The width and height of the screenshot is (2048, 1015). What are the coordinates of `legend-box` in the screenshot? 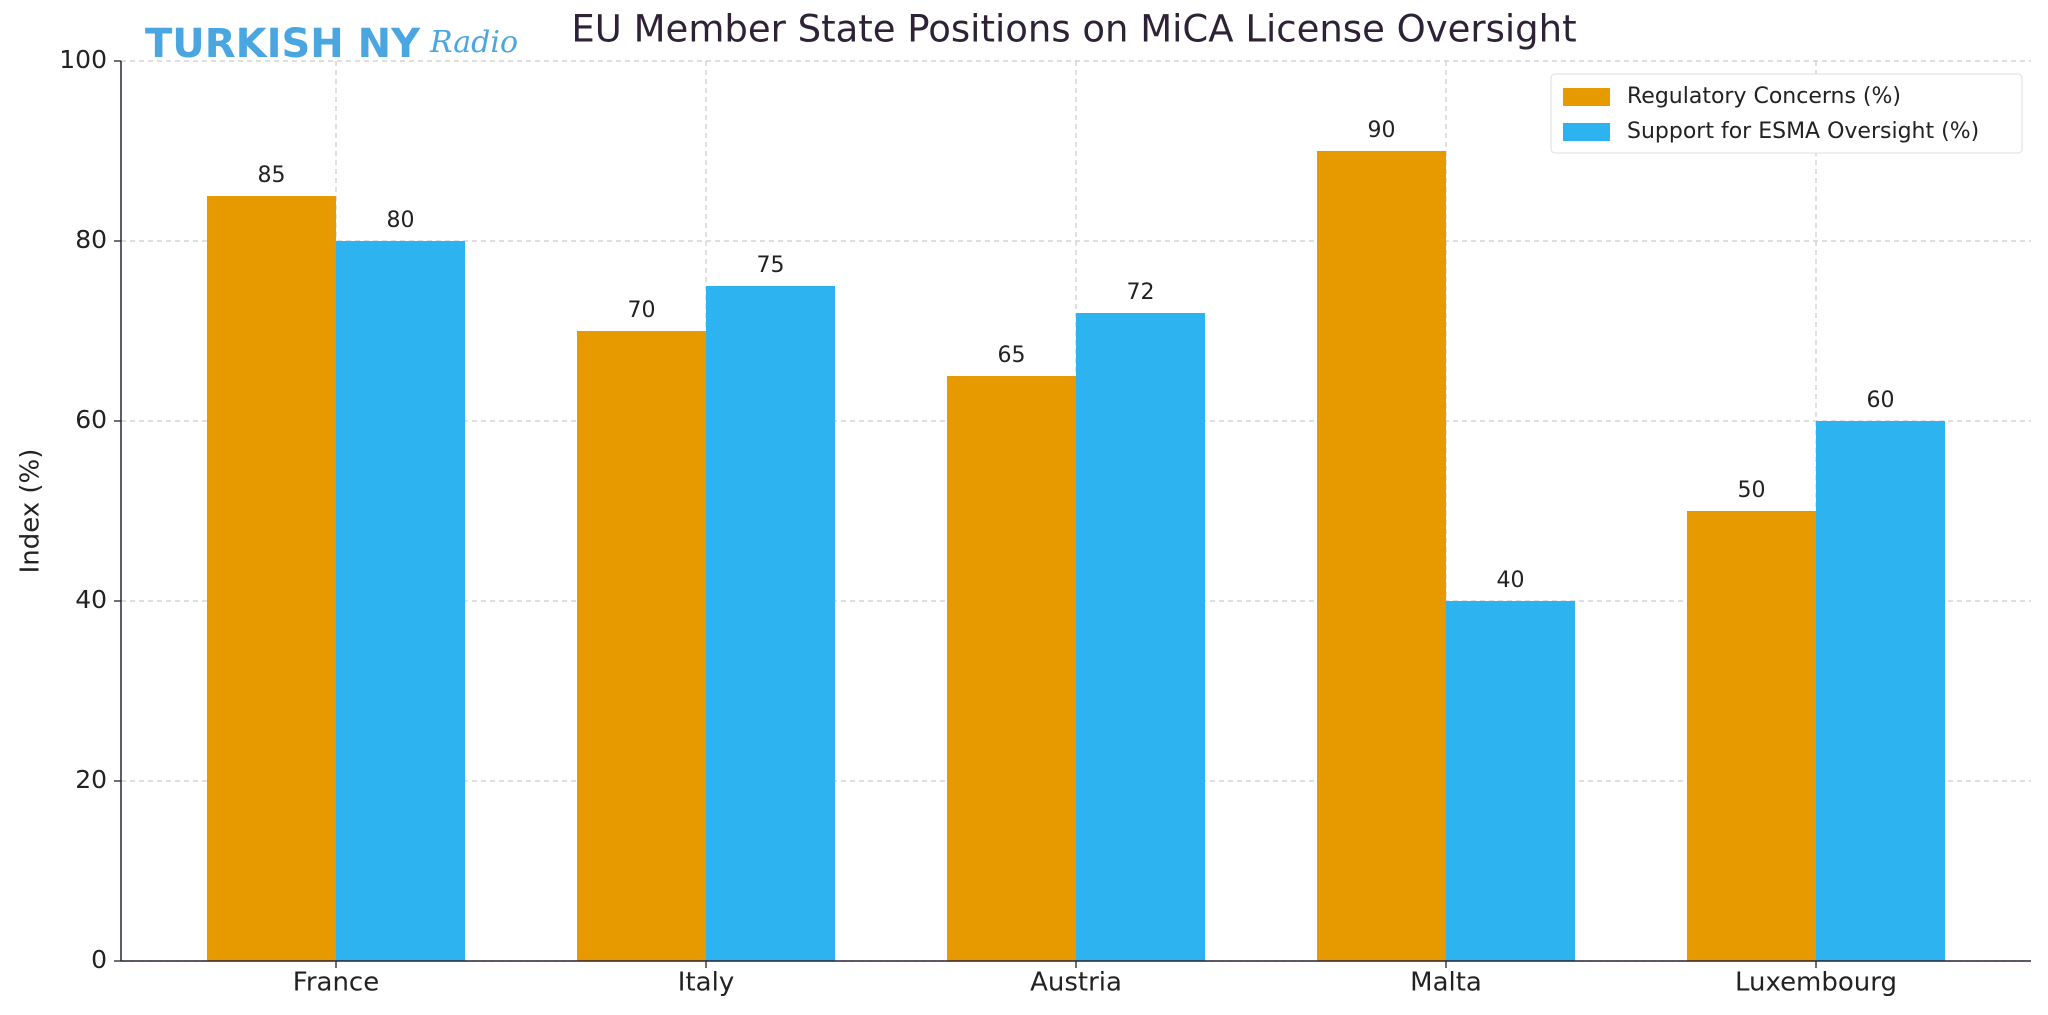 It's located at (1786, 113).